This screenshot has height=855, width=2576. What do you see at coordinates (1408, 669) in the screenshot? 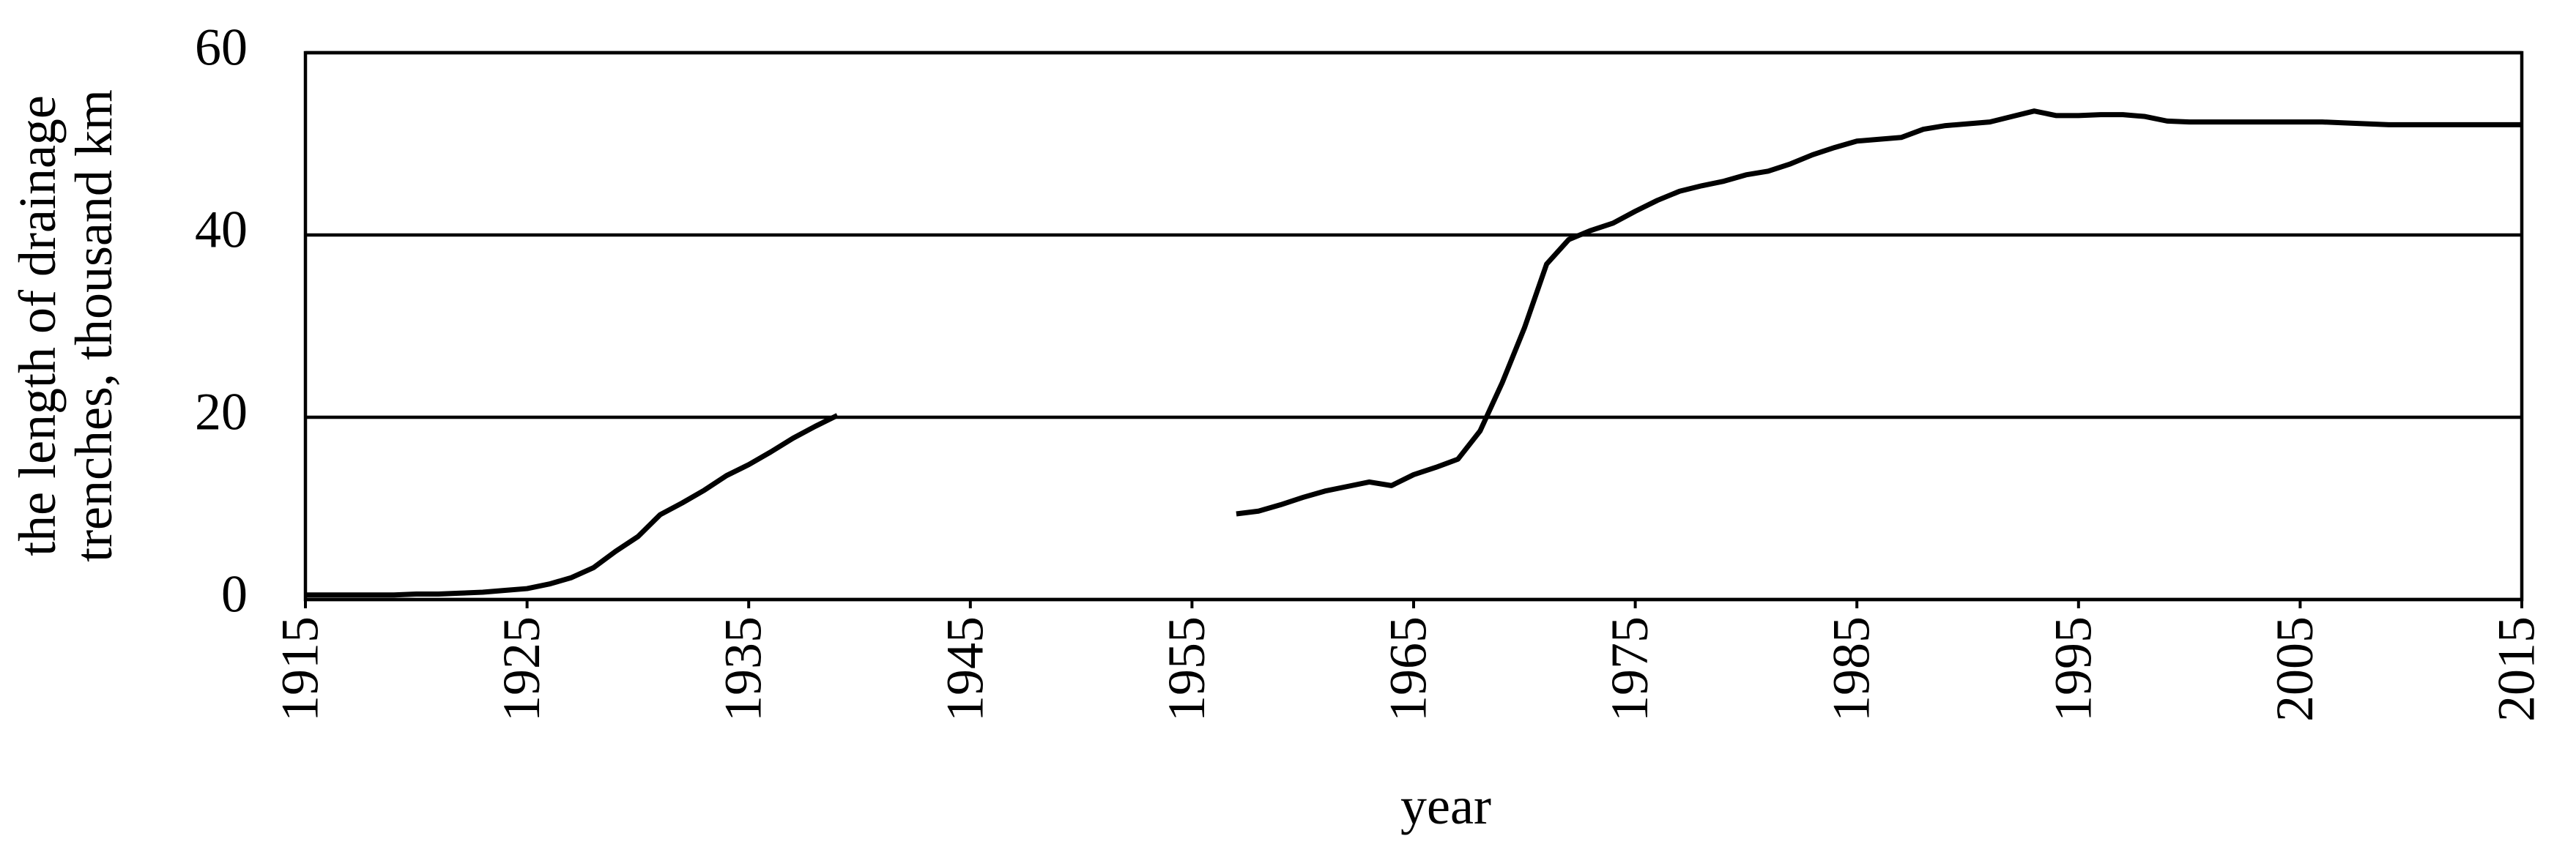
I see `x-tick-label: 1965` at bounding box center [1408, 669].